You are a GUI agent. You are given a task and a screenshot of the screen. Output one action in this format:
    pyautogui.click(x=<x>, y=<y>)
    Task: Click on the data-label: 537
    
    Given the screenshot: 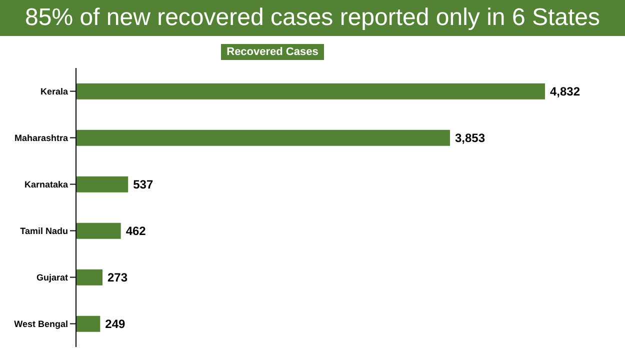 What is the action you would take?
    pyautogui.click(x=143, y=185)
    